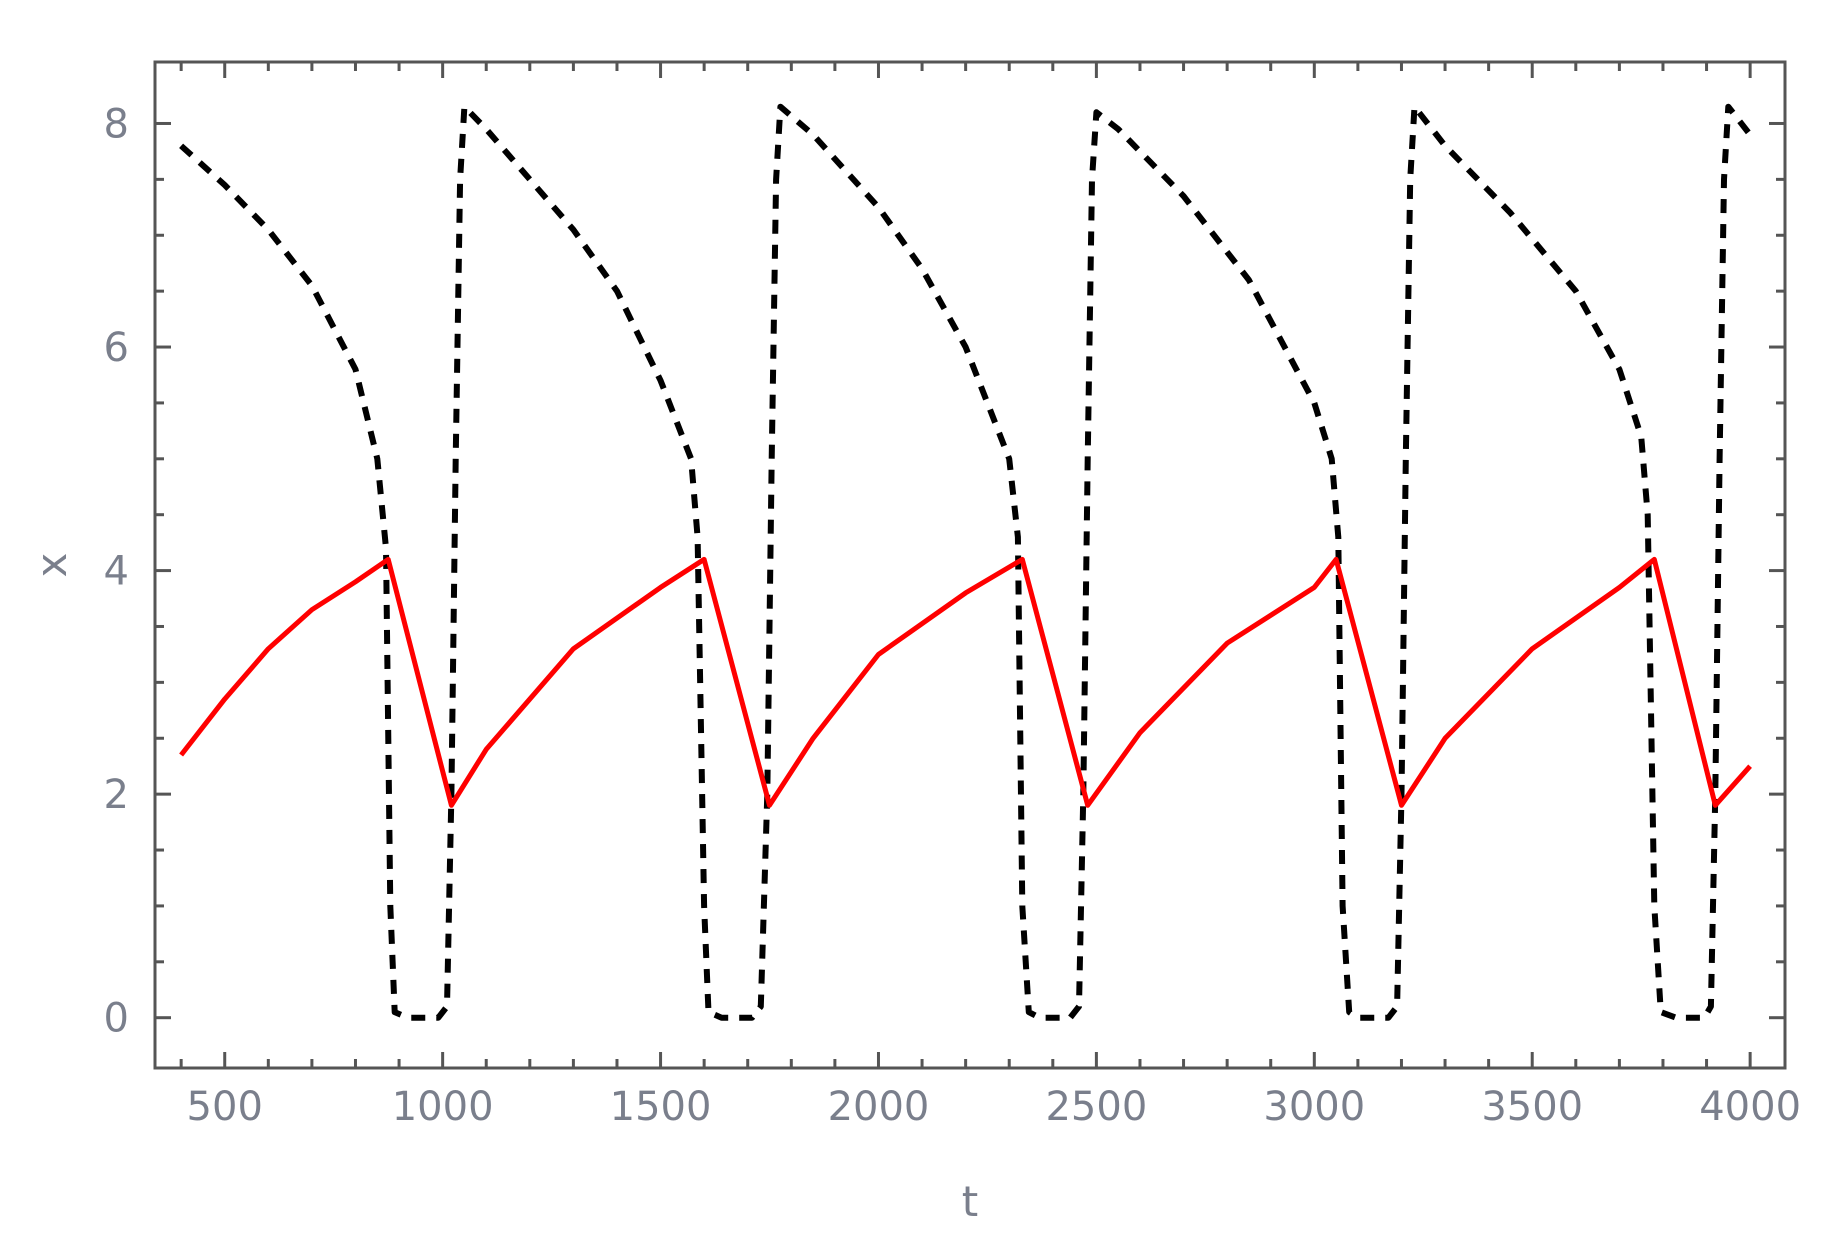  Describe the element at coordinates (970, 1201) in the screenshot. I see `x-axis-label: t` at that location.